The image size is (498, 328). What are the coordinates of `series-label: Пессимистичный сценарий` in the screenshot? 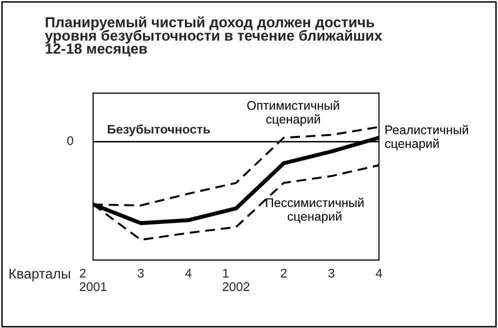 It's located at (315, 211).